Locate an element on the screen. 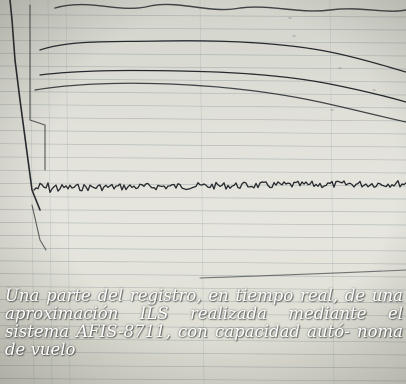 The width and height of the screenshot is (406, 384). handwritten-annotations: ~ ~ ~ ~ ~ is located at coordinates (332, 65).